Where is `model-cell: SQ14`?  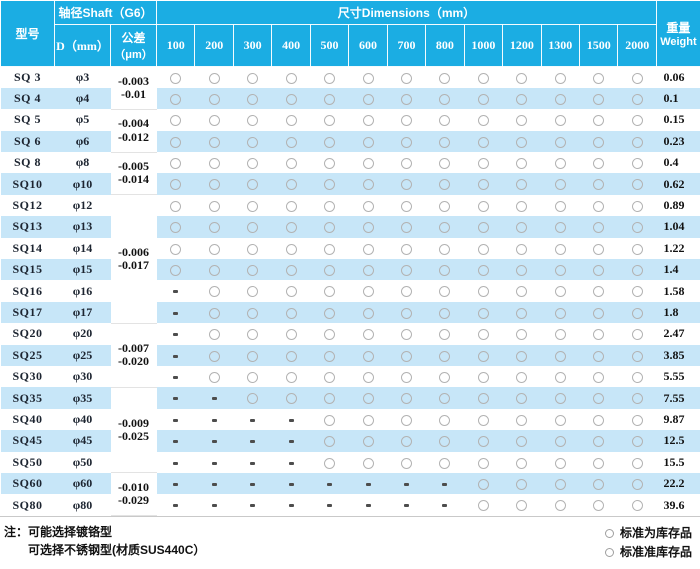
model-cell: SQ14 is located at coordinates (27, 247).